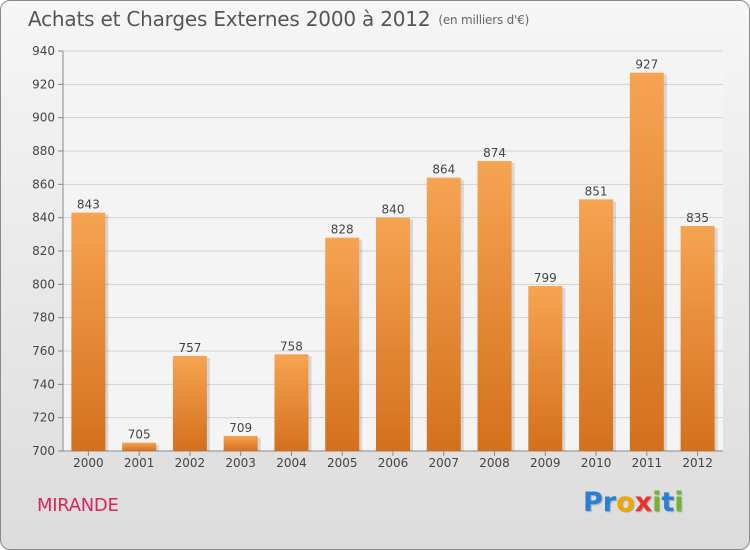  Describe the element at coordinates (43, 318) in the screenshot. I see `y-tick-label: 780` at that location.